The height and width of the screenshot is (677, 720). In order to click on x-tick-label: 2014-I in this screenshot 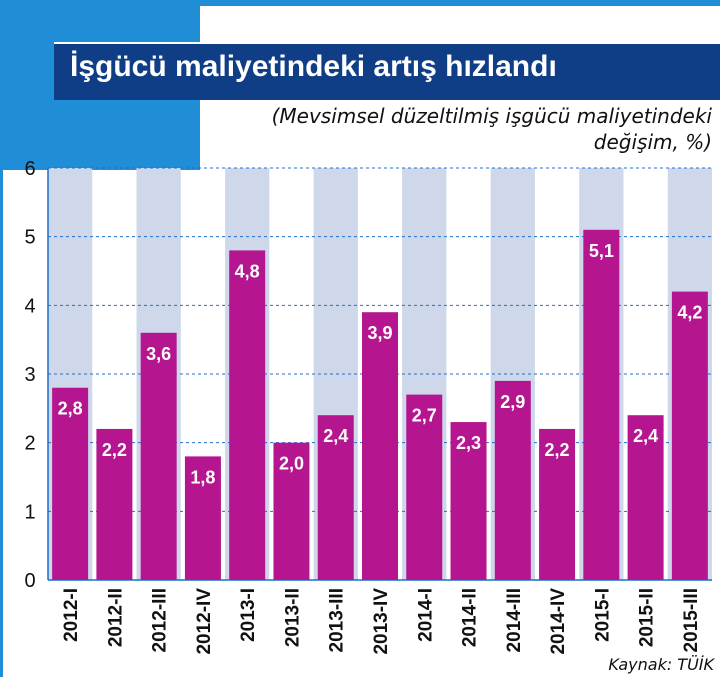, I will do `click(425, 615)`.